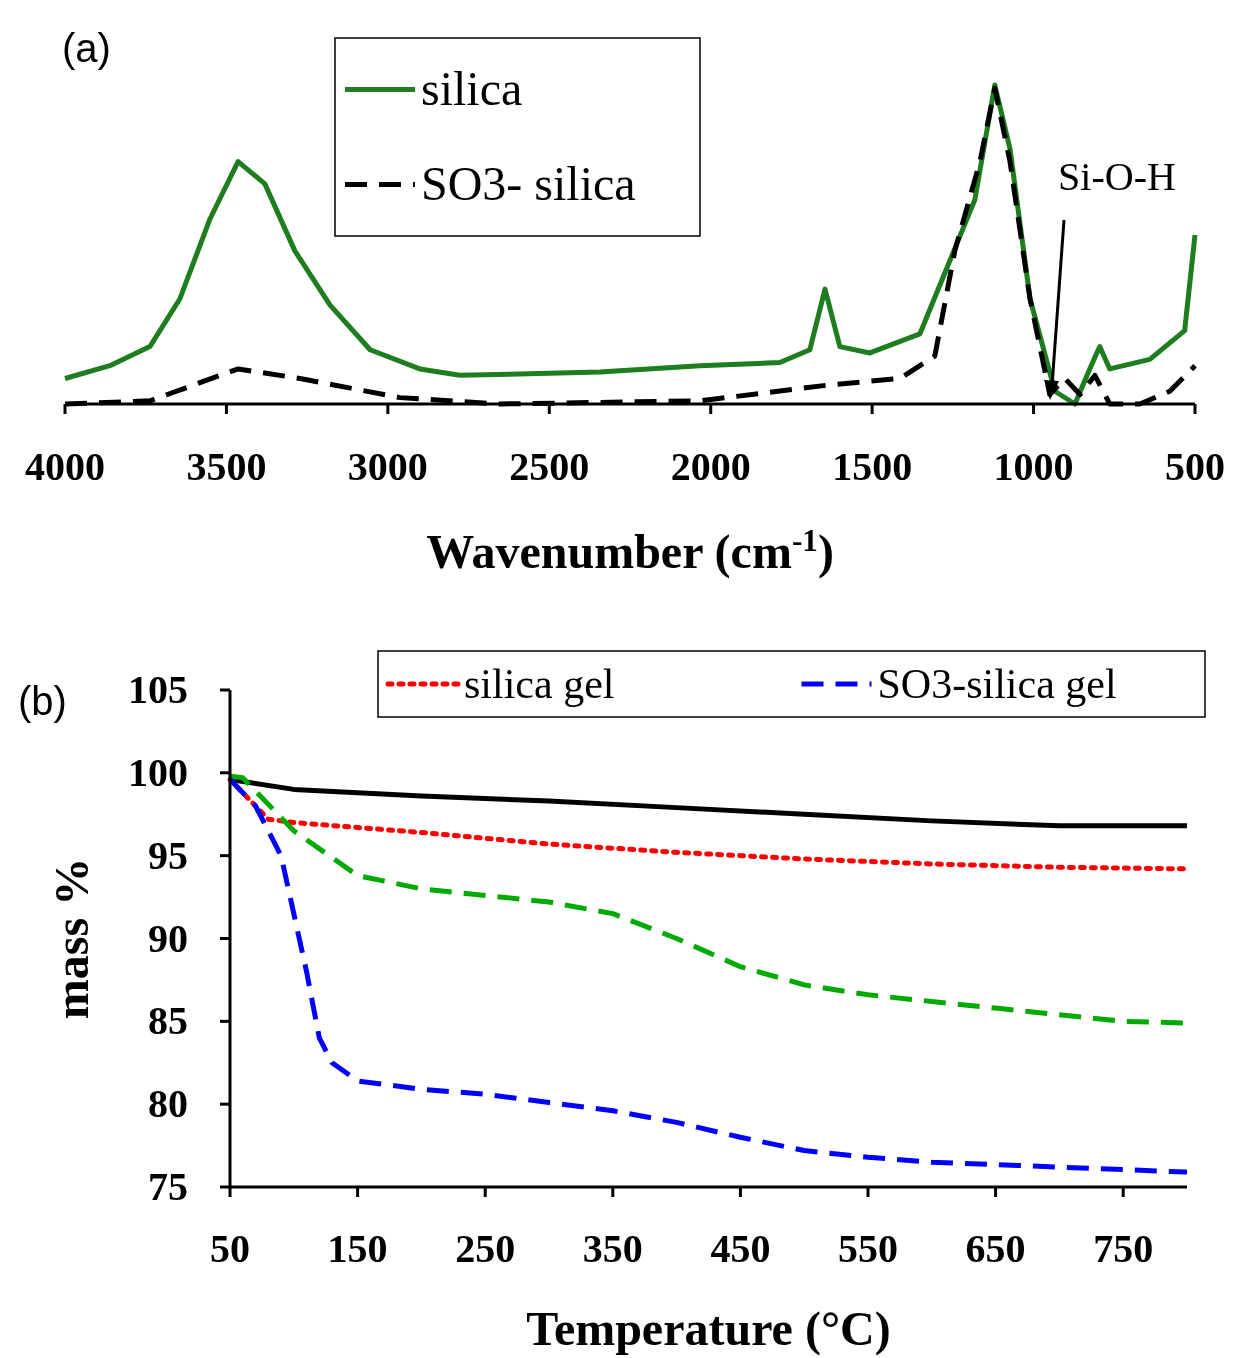  I want to click on x-tick-label: 1500, so click(872, 466).